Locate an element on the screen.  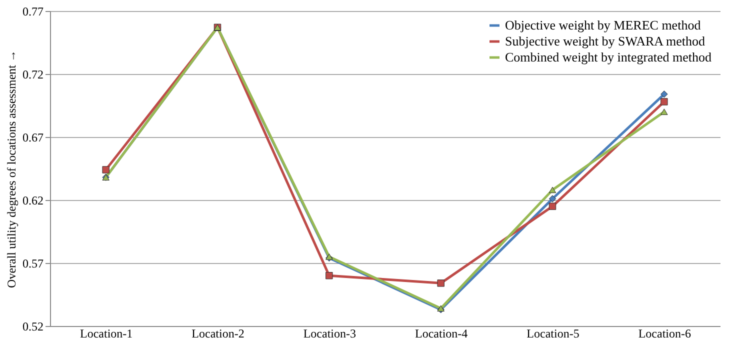
x-tick-label: Location-2 is located at coordinates (218, 333).